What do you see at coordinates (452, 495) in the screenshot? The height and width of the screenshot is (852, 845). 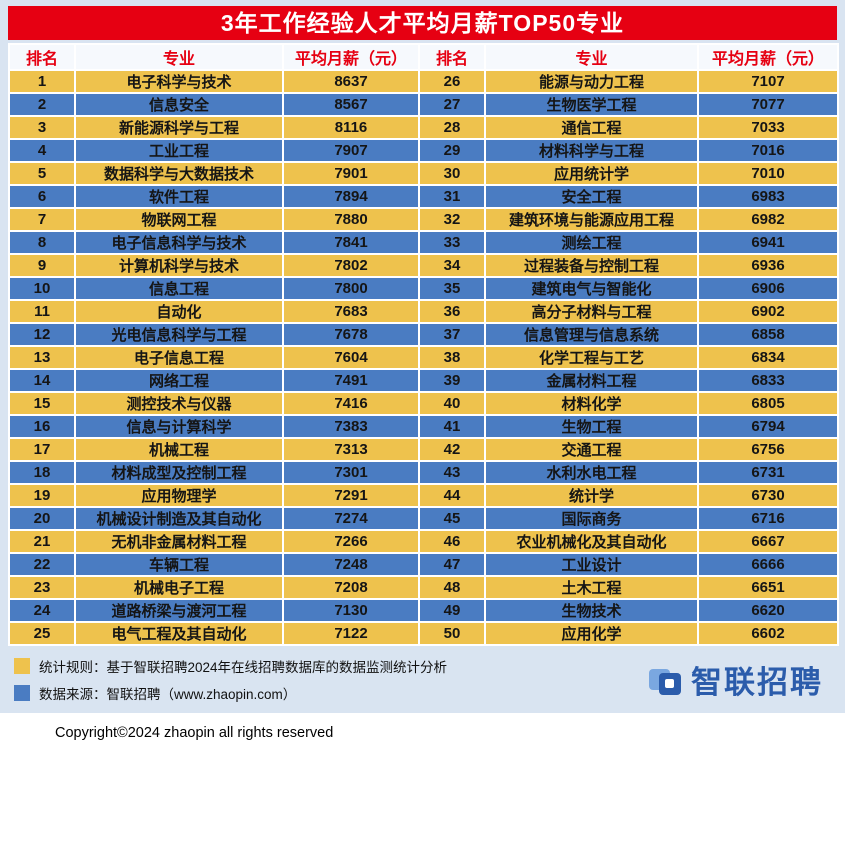 I see `rank-cell: 44` at bounding box center [452, 495].